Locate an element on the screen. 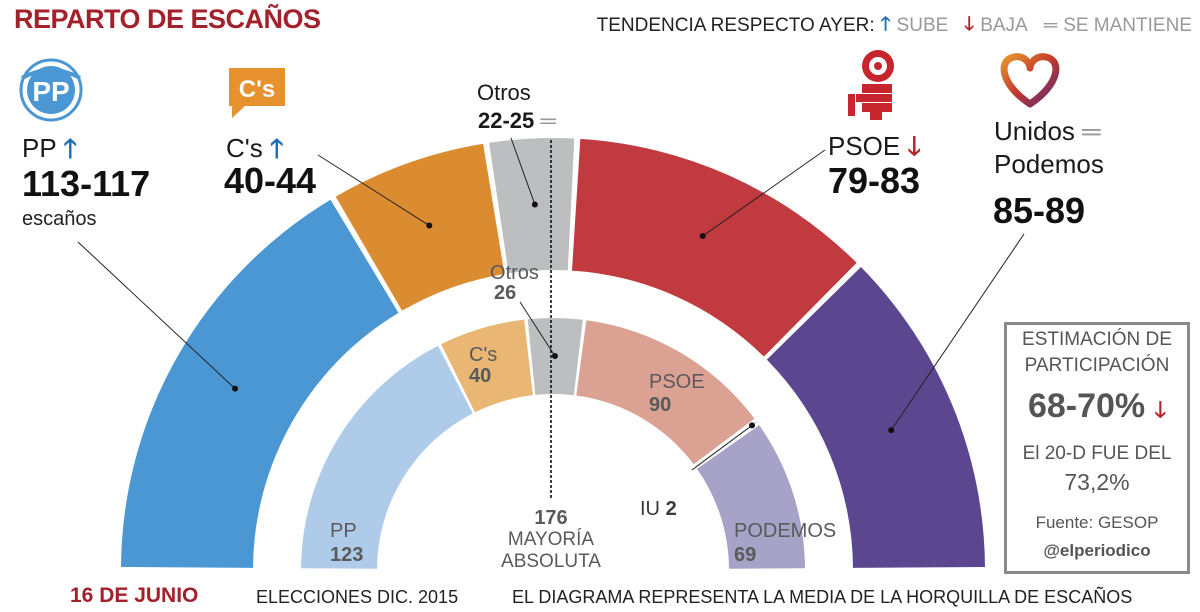 The height and width of the screenshot is (612, 1200). otros-leader-dot is located at coordinates (534, 204).